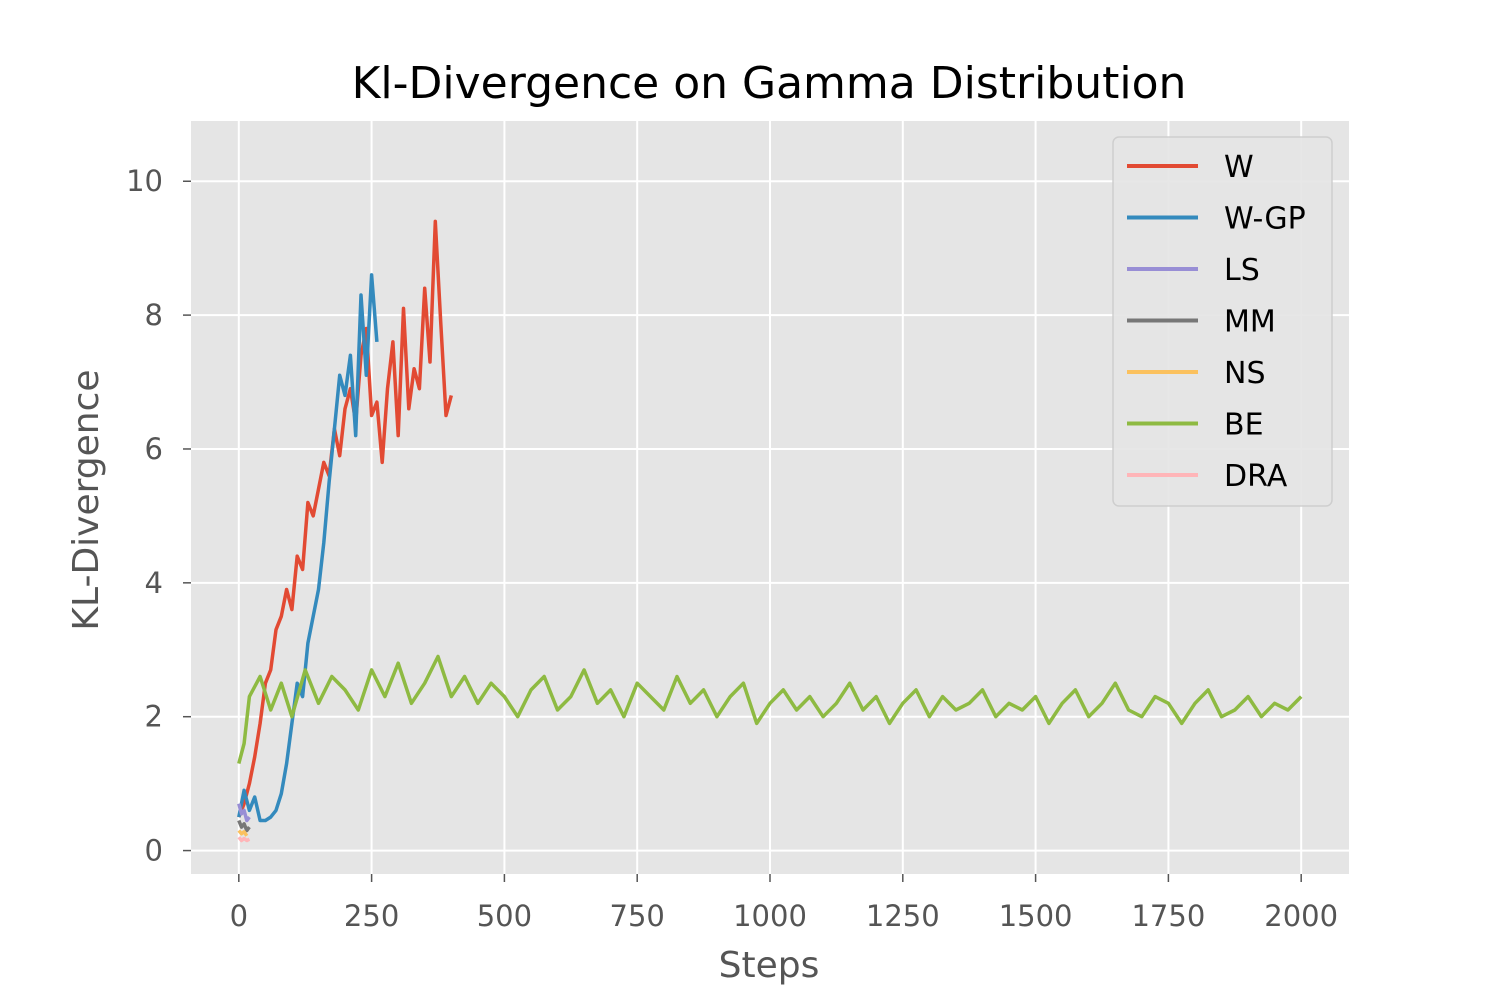  What do you see at coordinates (769, 83) in the screenshot?
I see `chart-title: Kl-Divergence on Gamma Distribution` at bounding box center [769, 83].